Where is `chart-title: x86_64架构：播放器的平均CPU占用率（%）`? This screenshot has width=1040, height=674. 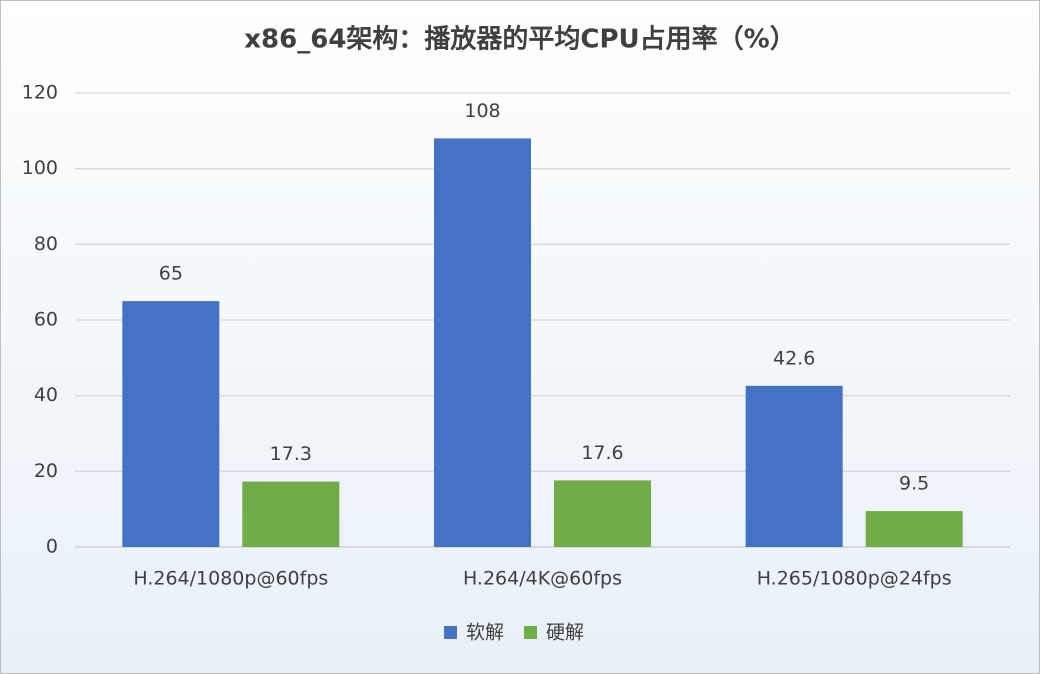 chart-title: x86_64架构：播放器的平均CPU占用率（%） is located at coordinates (519, 39).